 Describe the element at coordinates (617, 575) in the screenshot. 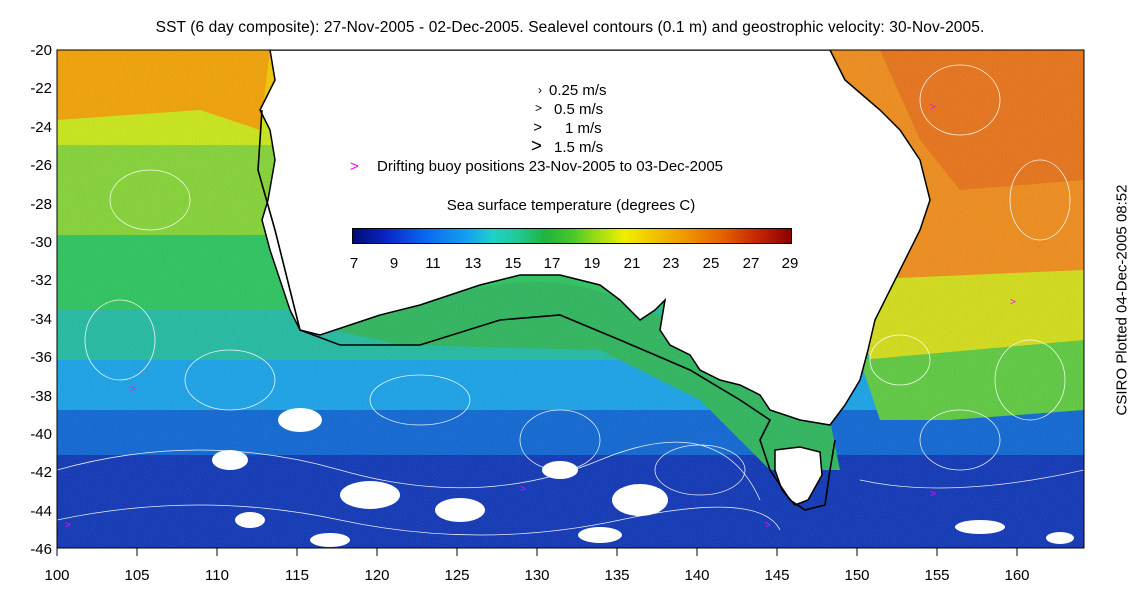

I see `lon-tick-label: 135` at that location.